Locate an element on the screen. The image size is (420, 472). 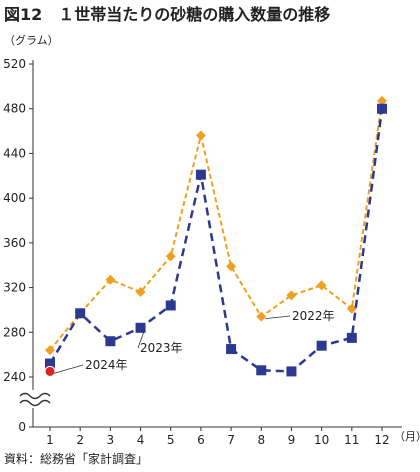
y-tick-label: 0 is located at coordinates (22, 427).